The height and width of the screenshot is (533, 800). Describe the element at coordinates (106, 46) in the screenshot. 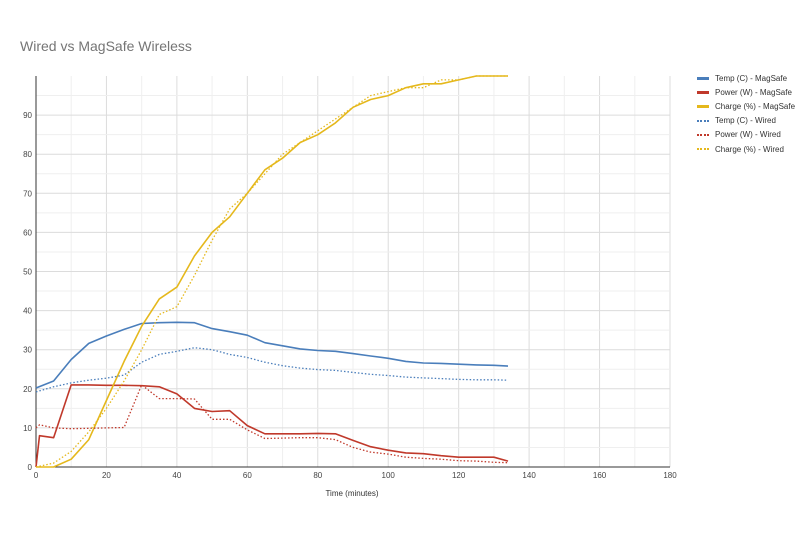

I see `chart-title: Wired vs MagSafe Wireless` at that location.